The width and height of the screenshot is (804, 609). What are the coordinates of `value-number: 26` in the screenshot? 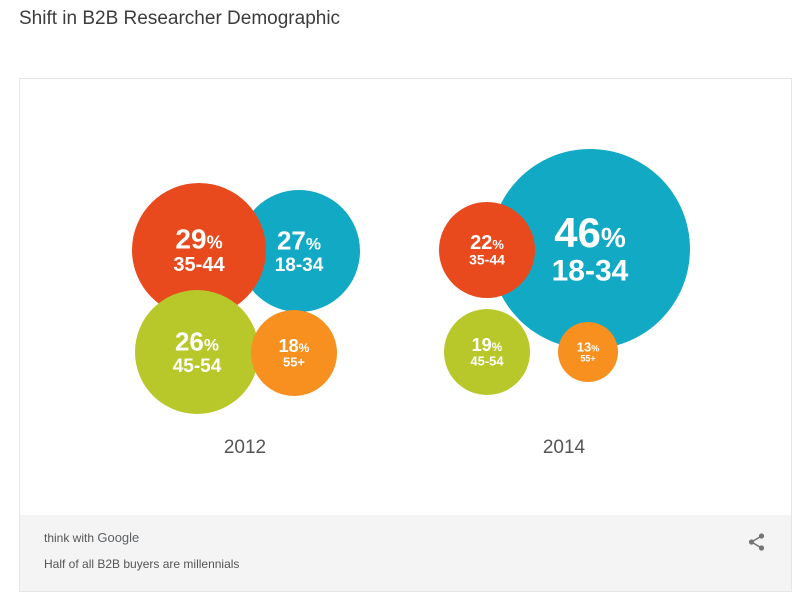 It's located at (189, 342).